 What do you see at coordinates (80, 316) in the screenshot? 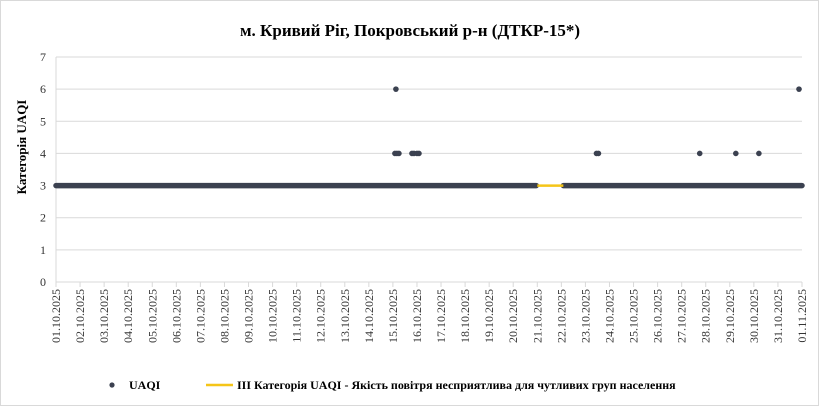
I see `x-tick-label: 02.10.2025` at bounding box center [80, 316].